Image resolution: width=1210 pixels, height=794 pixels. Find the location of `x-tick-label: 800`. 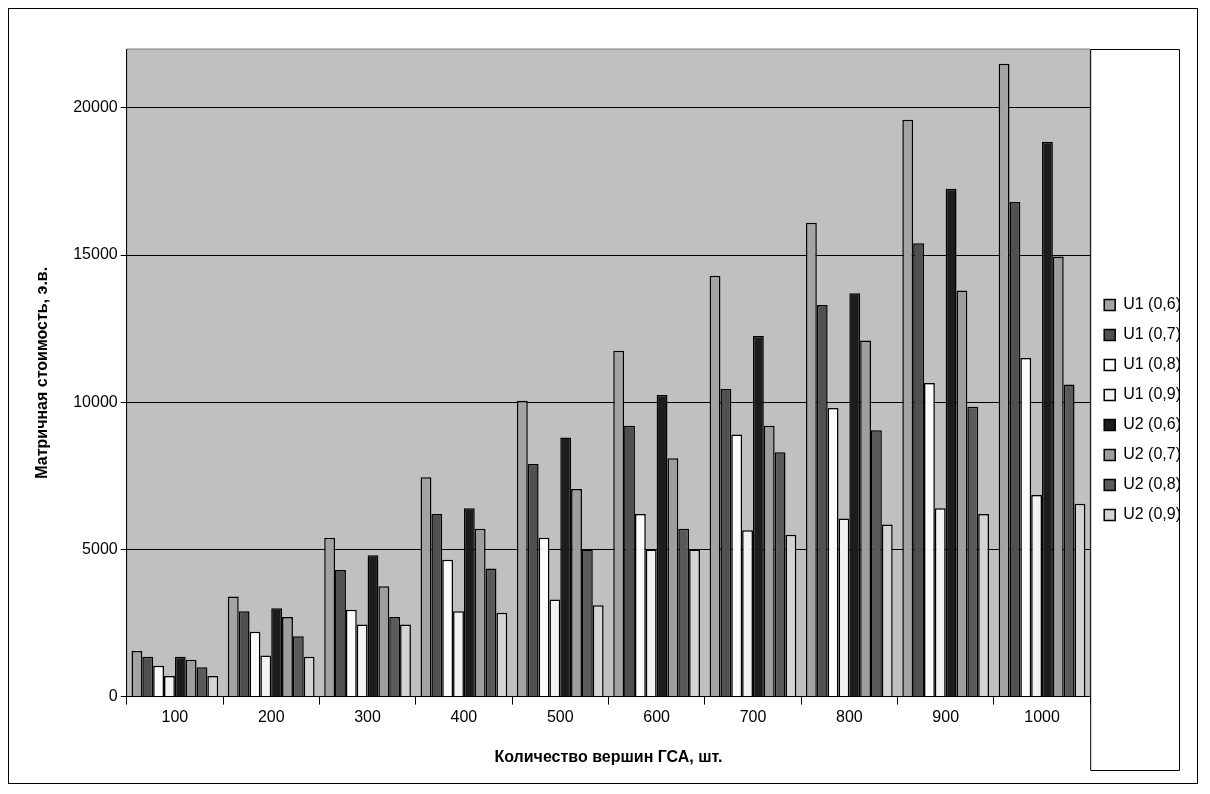

x-tick-label: 800 is located at coordinates (849, 716).